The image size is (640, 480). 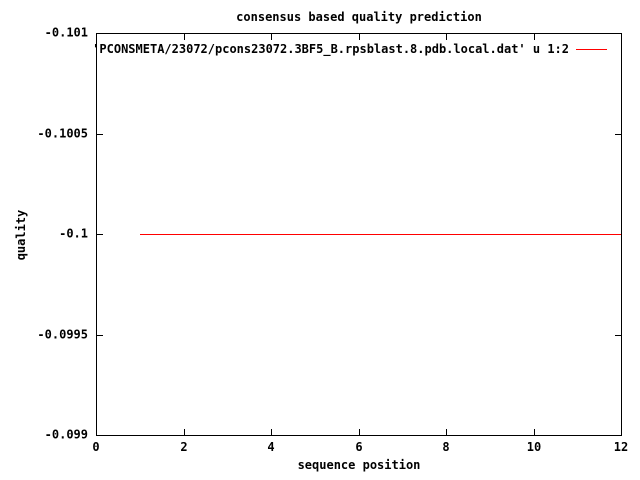 I want to click on x-tick-label: 12, so click(x=621, y=447).